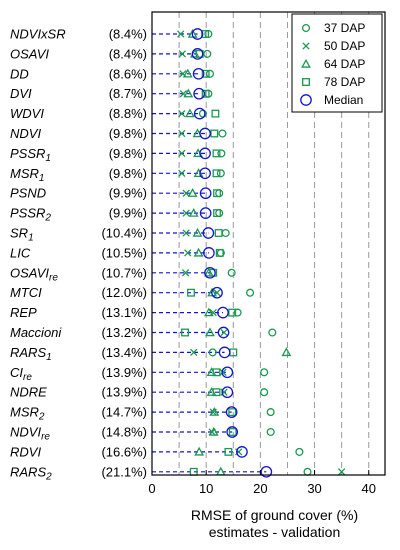  I want to click on index-name: Maccioni, so click(36, 332).